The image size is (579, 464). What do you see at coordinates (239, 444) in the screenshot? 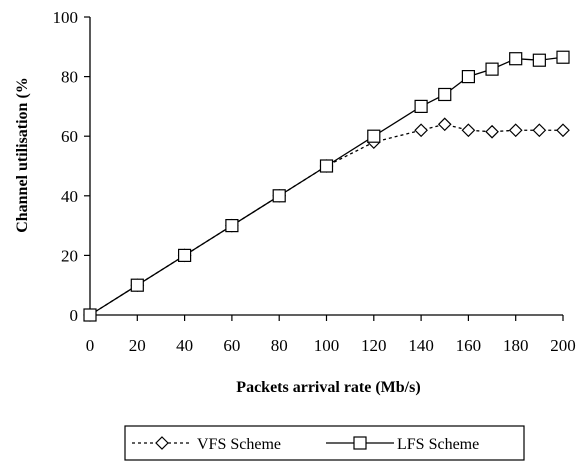
I see `legend-vfs-label: VFS Scheme` at bounding box center [239, 444].